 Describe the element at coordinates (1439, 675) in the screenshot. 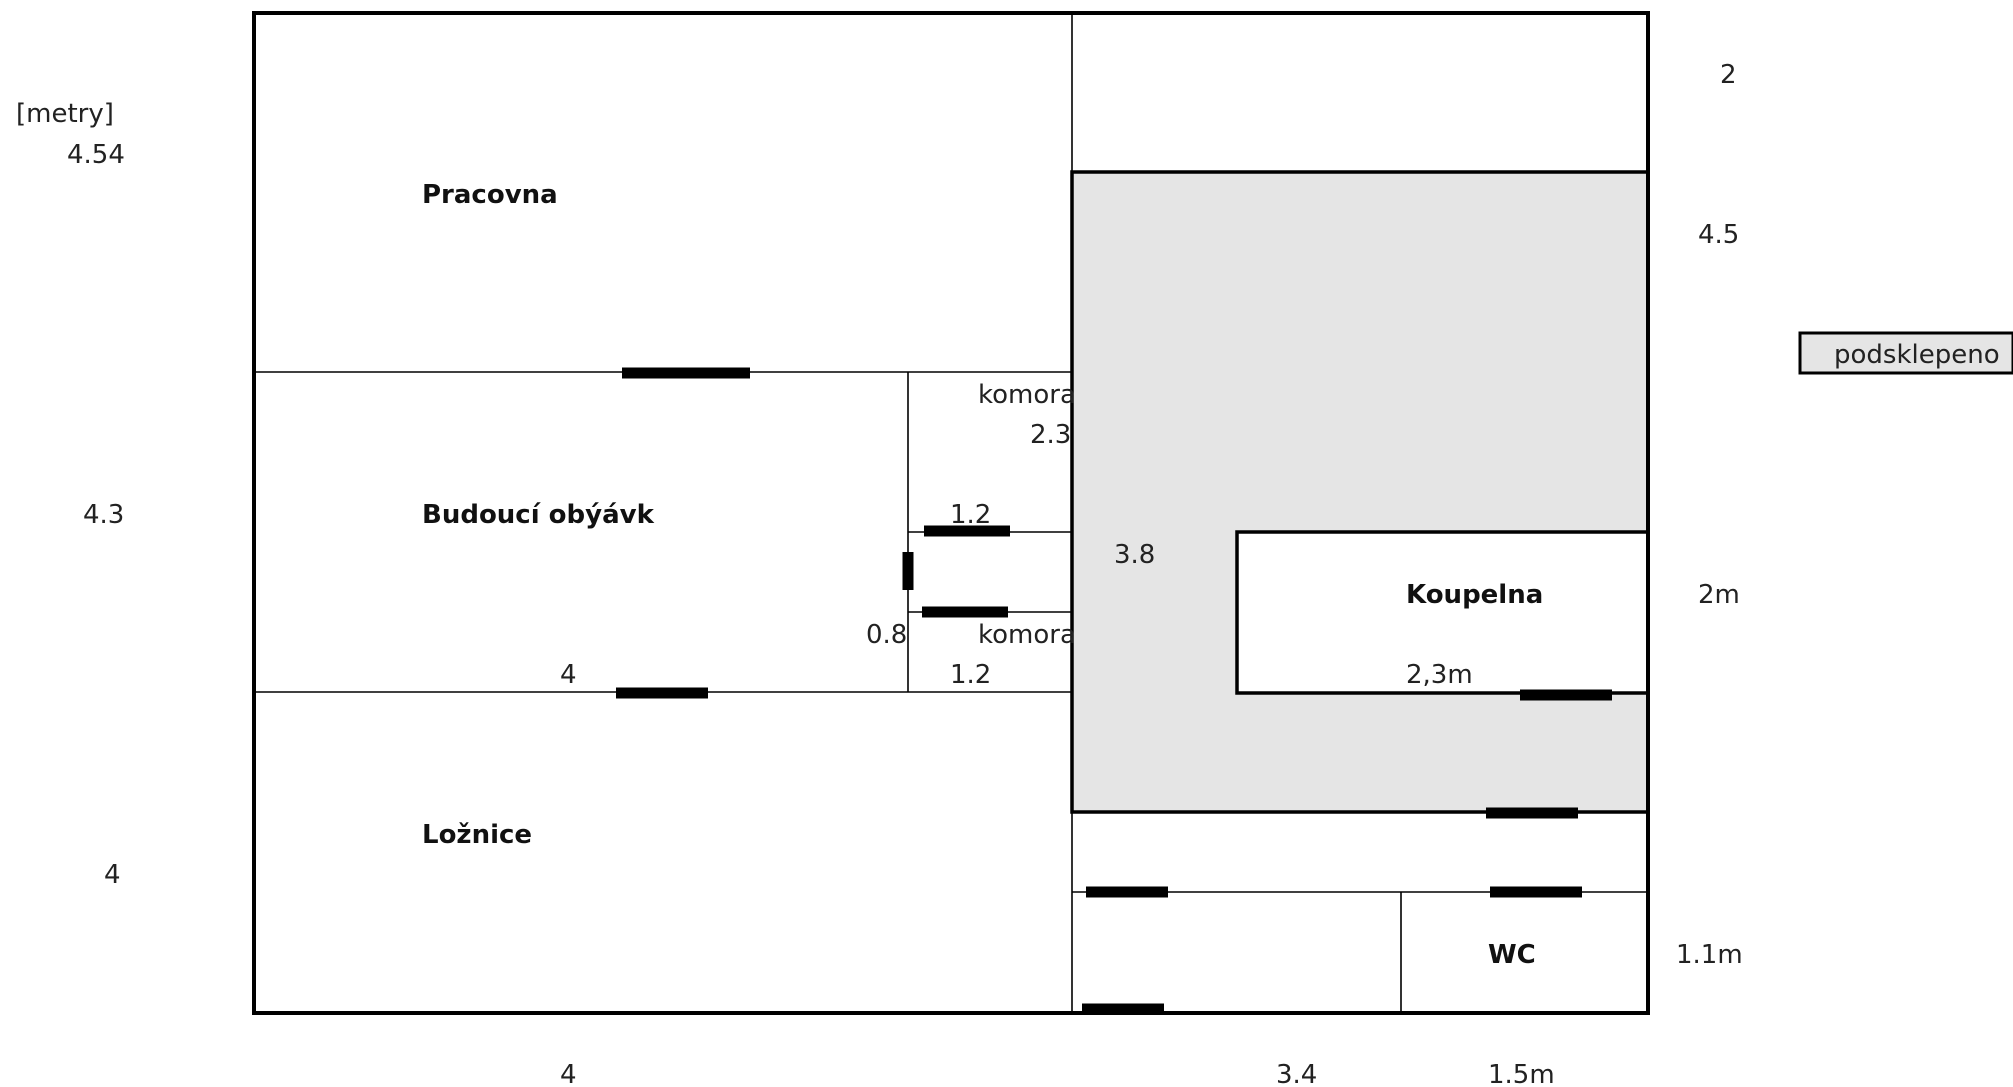

I see `dim-koupelna-width: 2,3m` at that location.